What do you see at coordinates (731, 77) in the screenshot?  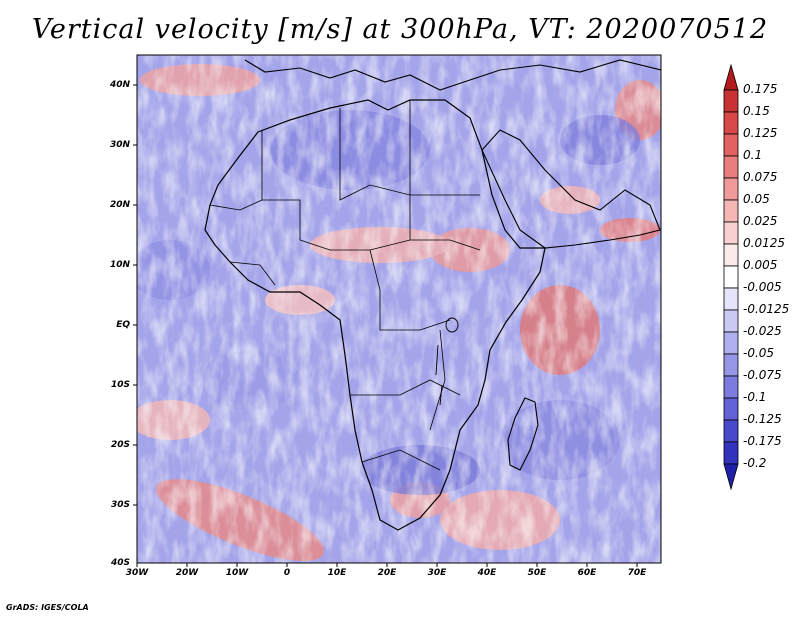 I see `colorbar-top-arrow` at bounding box center [731, 77].